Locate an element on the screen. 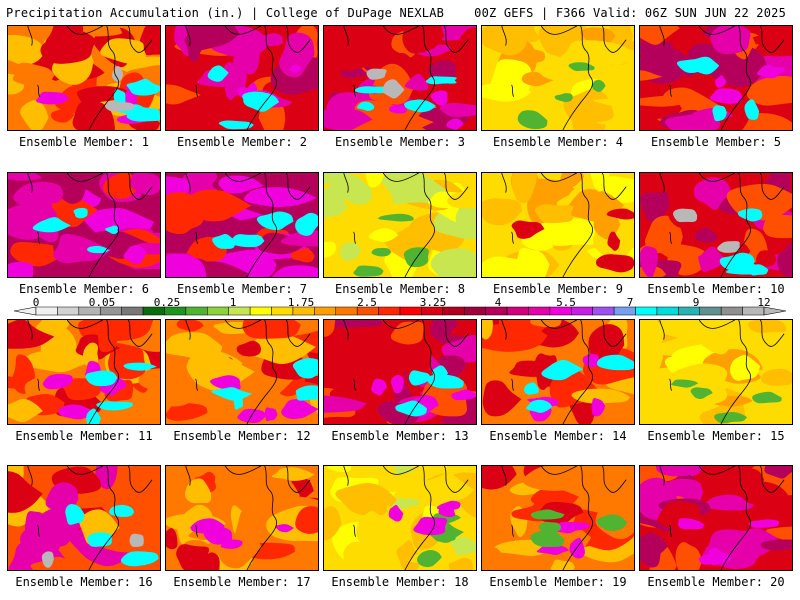 The width and height of the screenshot is (800, 600). member-label: Ensemble Member: 5 is located at coordinates (716, 142).